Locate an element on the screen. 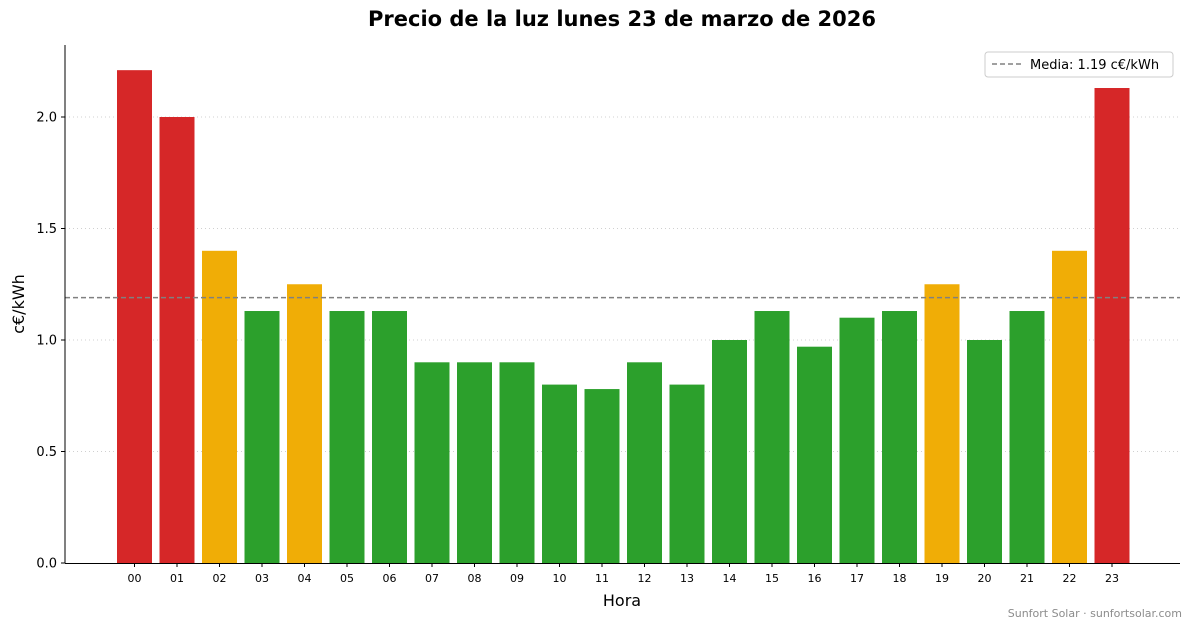 This screenshot has width=1193, height=628. x-tick-label: 01 is located at coordinates (177, 578).